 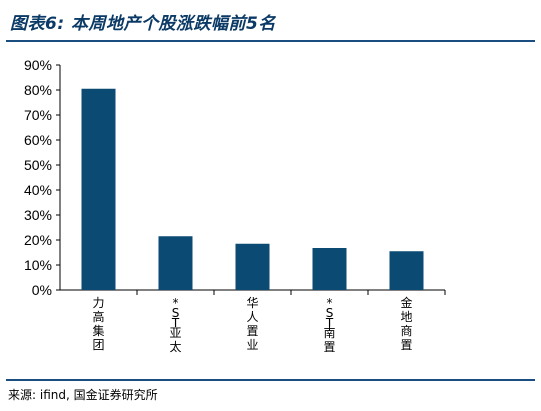 What do you see at coordinates (38, 240) in the screenshot?
I see `y-tick-label: 20%` at bounding box center [38, 240].